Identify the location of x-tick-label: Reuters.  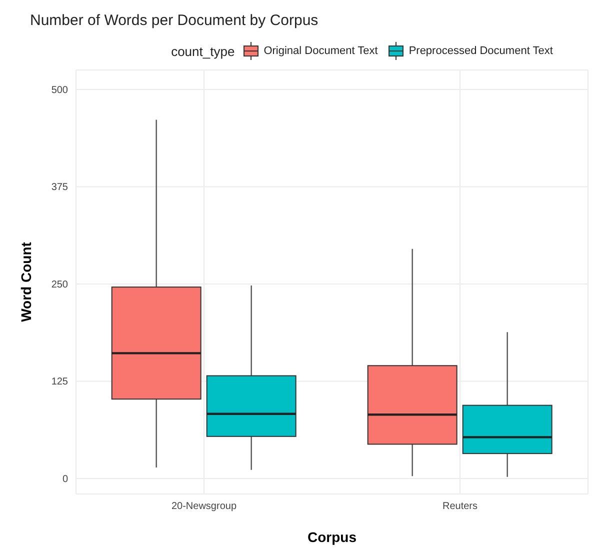
(460, 506).